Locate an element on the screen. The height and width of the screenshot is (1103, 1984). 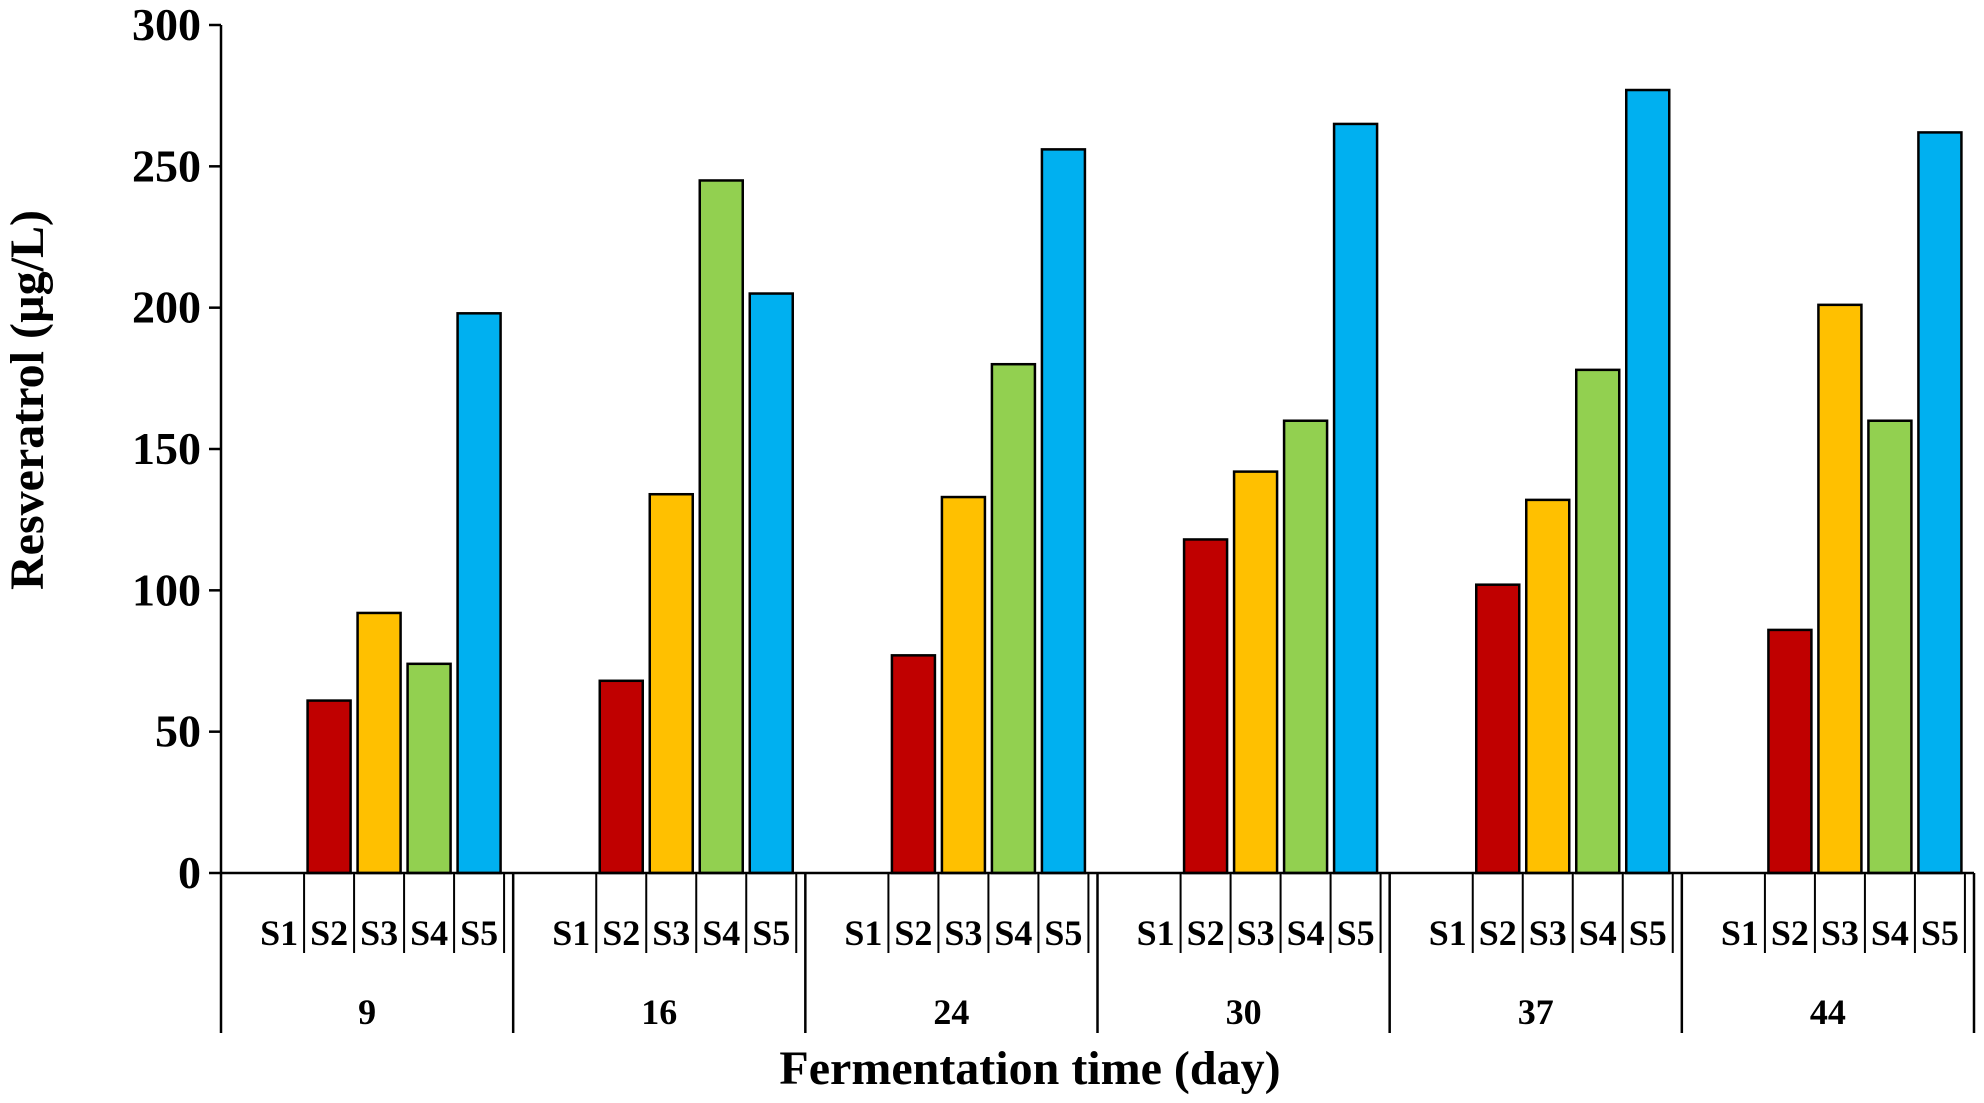
x-group-label: 9 is located at coordinates (367, 1012).